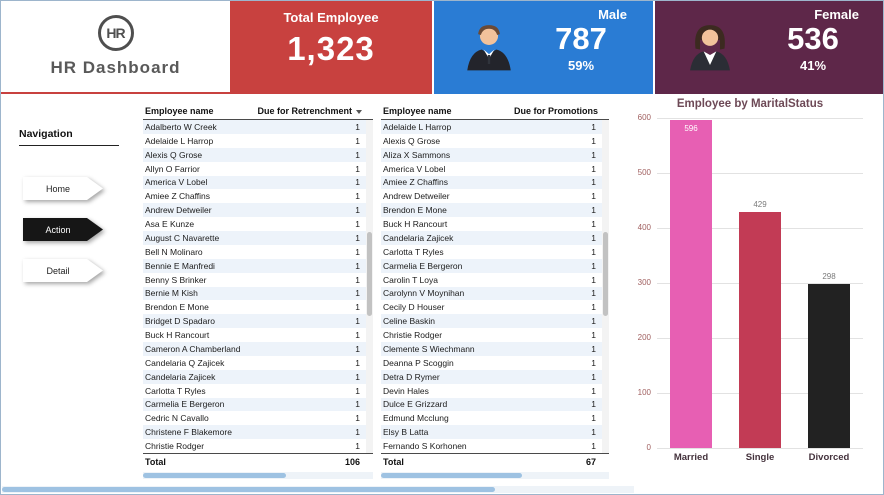 The image size is (884, 495). I want to click on table-row: Cedric N Cavallo 1, so click(258, 418).